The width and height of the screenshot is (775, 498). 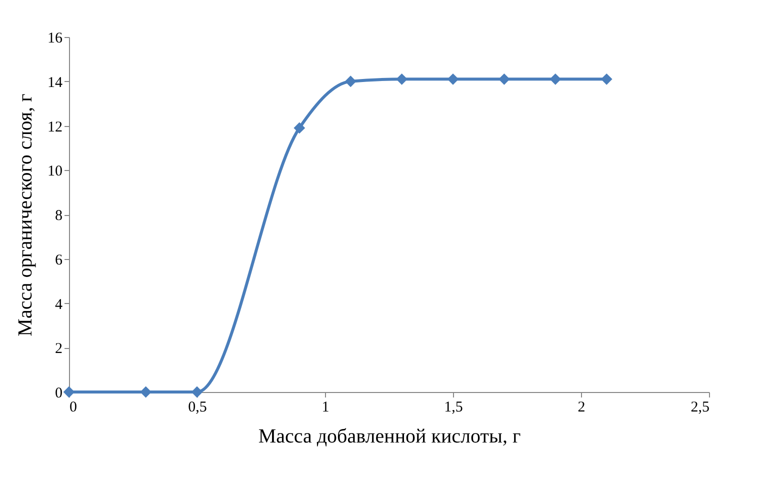 I want to click on y-tick-label: 8, so click(x=58, y=216).